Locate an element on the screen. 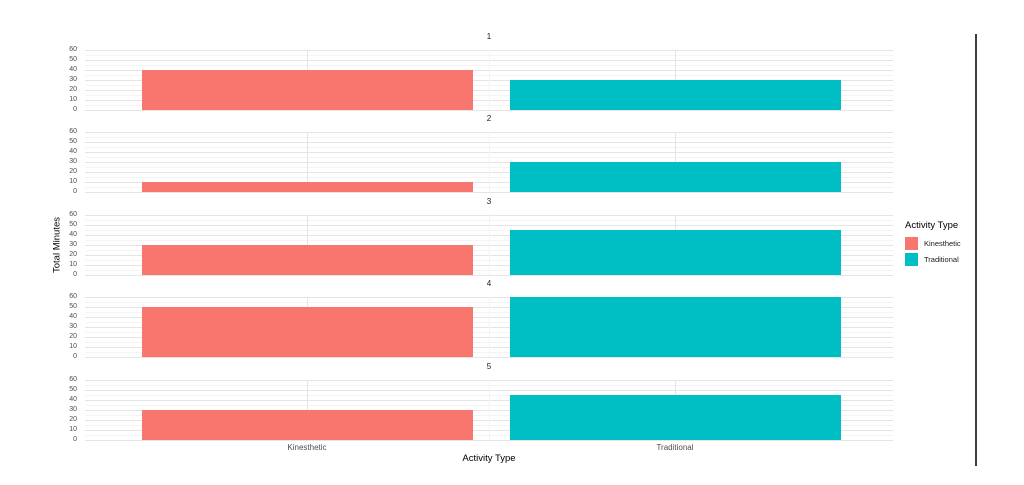 The width and height of the screenshot is (1024, 485). legend-item-label: Kinesthetic is located at coordinates (942, 243).